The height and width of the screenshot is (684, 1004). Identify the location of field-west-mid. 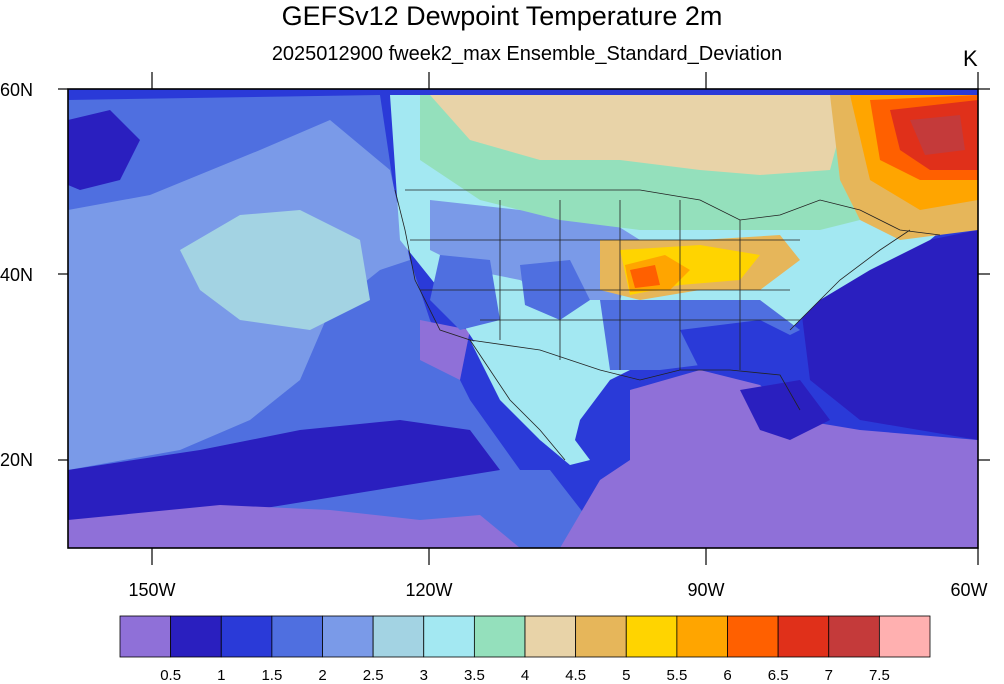
(535, 250).